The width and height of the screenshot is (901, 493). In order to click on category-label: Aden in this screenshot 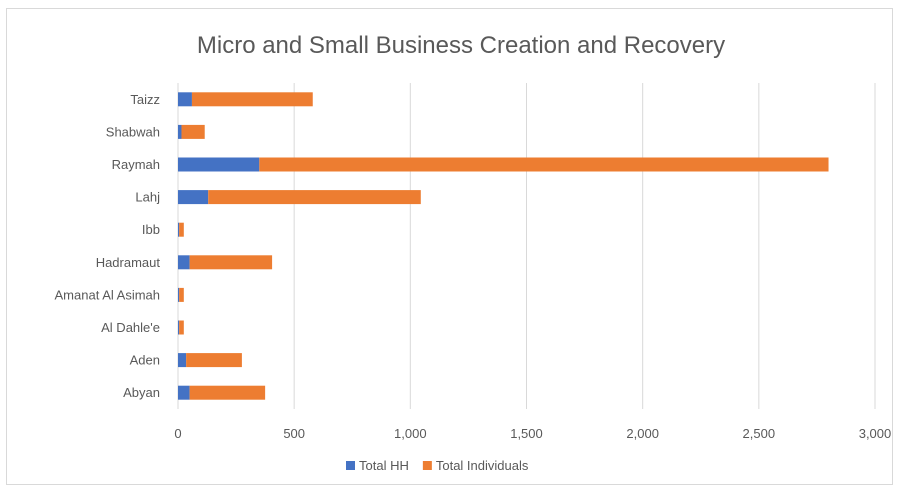, I will do `click(145, 360)`.